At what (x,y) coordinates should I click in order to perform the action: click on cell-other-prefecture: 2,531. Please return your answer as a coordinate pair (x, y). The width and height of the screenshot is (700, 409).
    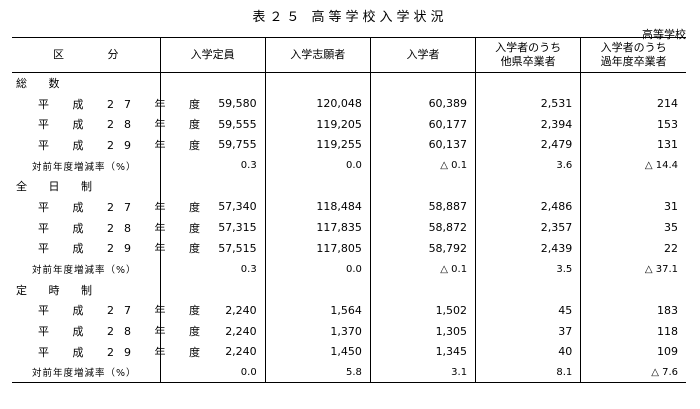
    Looking at the image, I should click on (528, 103).